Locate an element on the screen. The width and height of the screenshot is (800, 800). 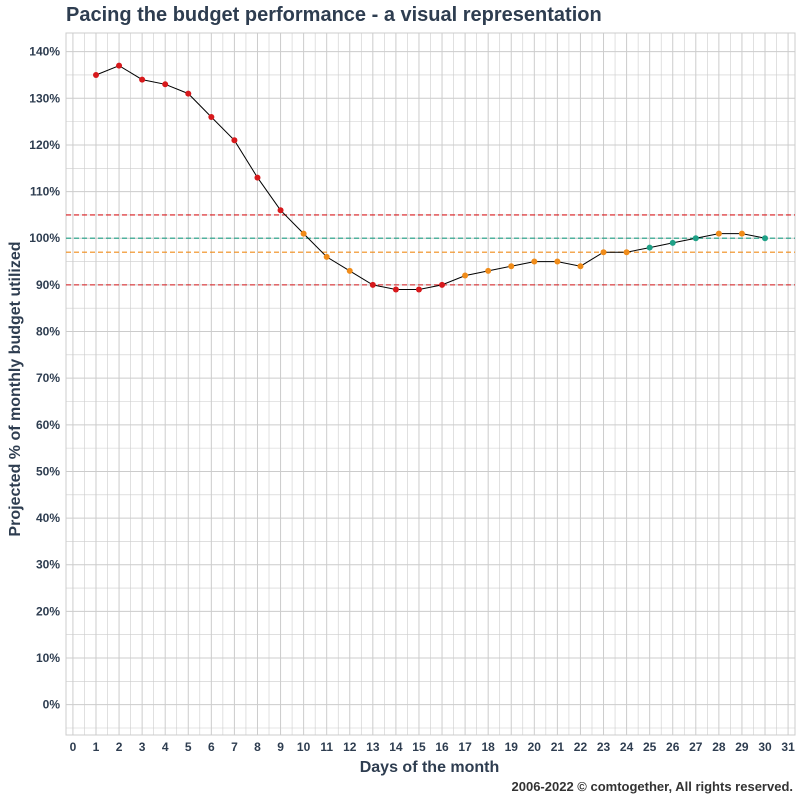
x-tick-label: 12 is located at coordinates (350, 747).